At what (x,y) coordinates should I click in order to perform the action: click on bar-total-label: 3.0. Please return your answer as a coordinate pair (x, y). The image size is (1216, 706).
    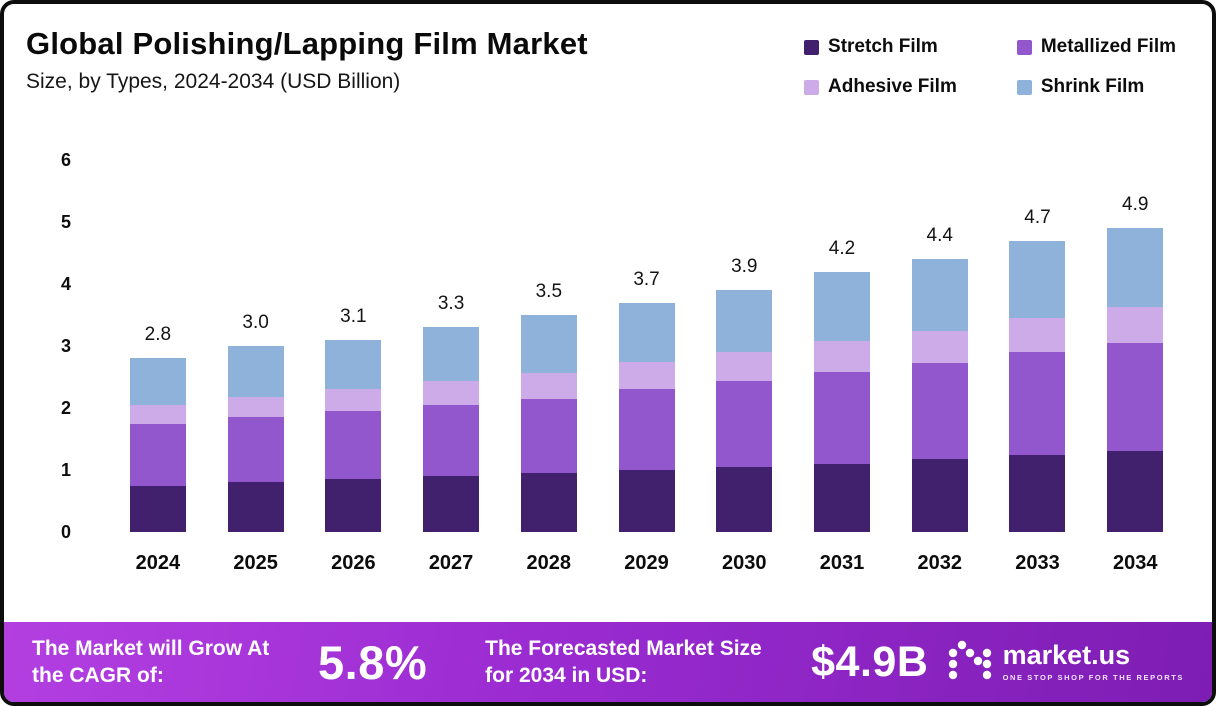
    Looking at the image, I should click on (255, 323).